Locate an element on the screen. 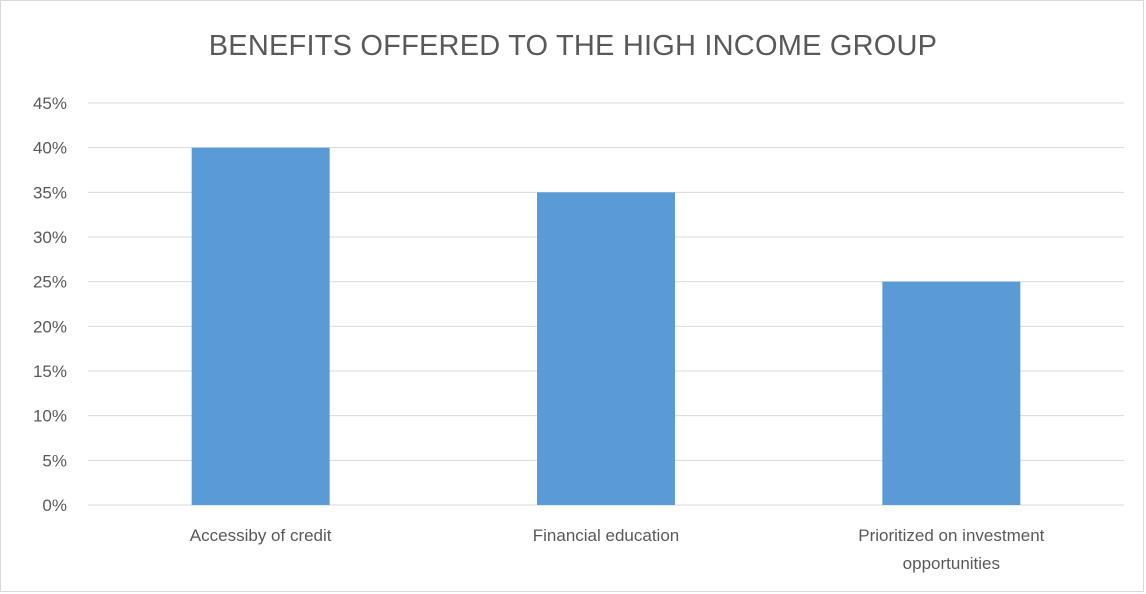 This screenshot has width=1146, height=594. y-axis-ticks: 0% 5% 10% 15% 20% 25% 30% 35% 40% 45% is located at coordinates (50, 304).